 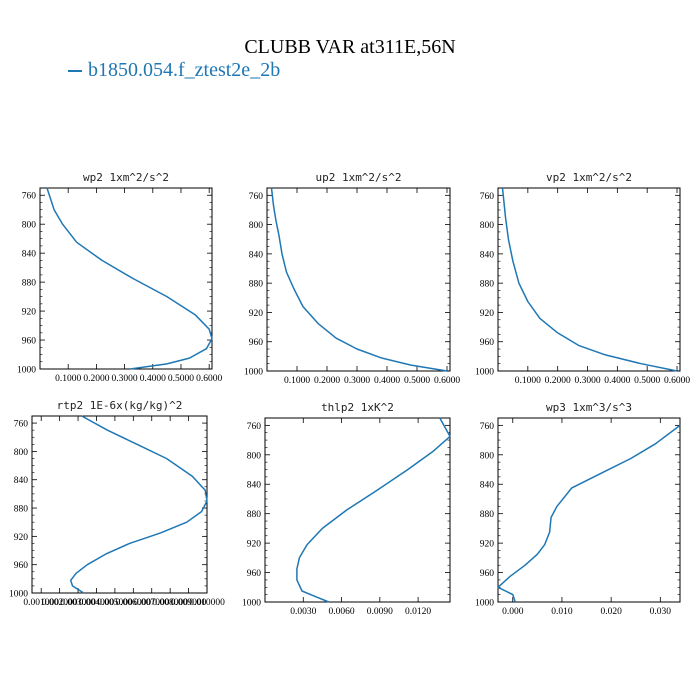 I want to click on x-tick-label: 0.010, so click(x=562, y=612).